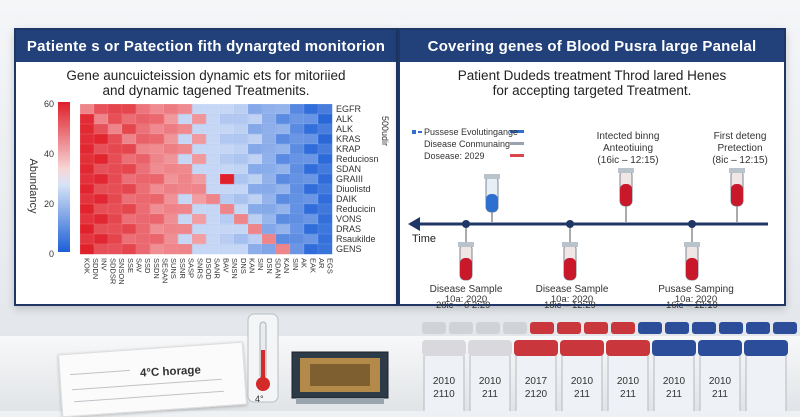 This screenshot has height=417, width=800. What do you see at coordinates (95, 268) in the screenshot?
I see `column-label: SDDN` at bounding box center [95, 268].